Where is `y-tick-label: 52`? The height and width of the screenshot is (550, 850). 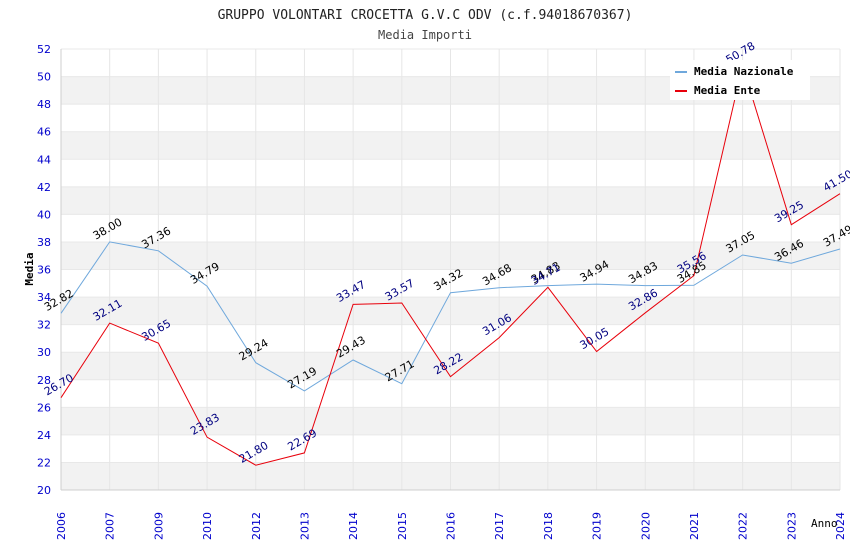
y-tick-label: 52 is located at coordinates (44, 49).